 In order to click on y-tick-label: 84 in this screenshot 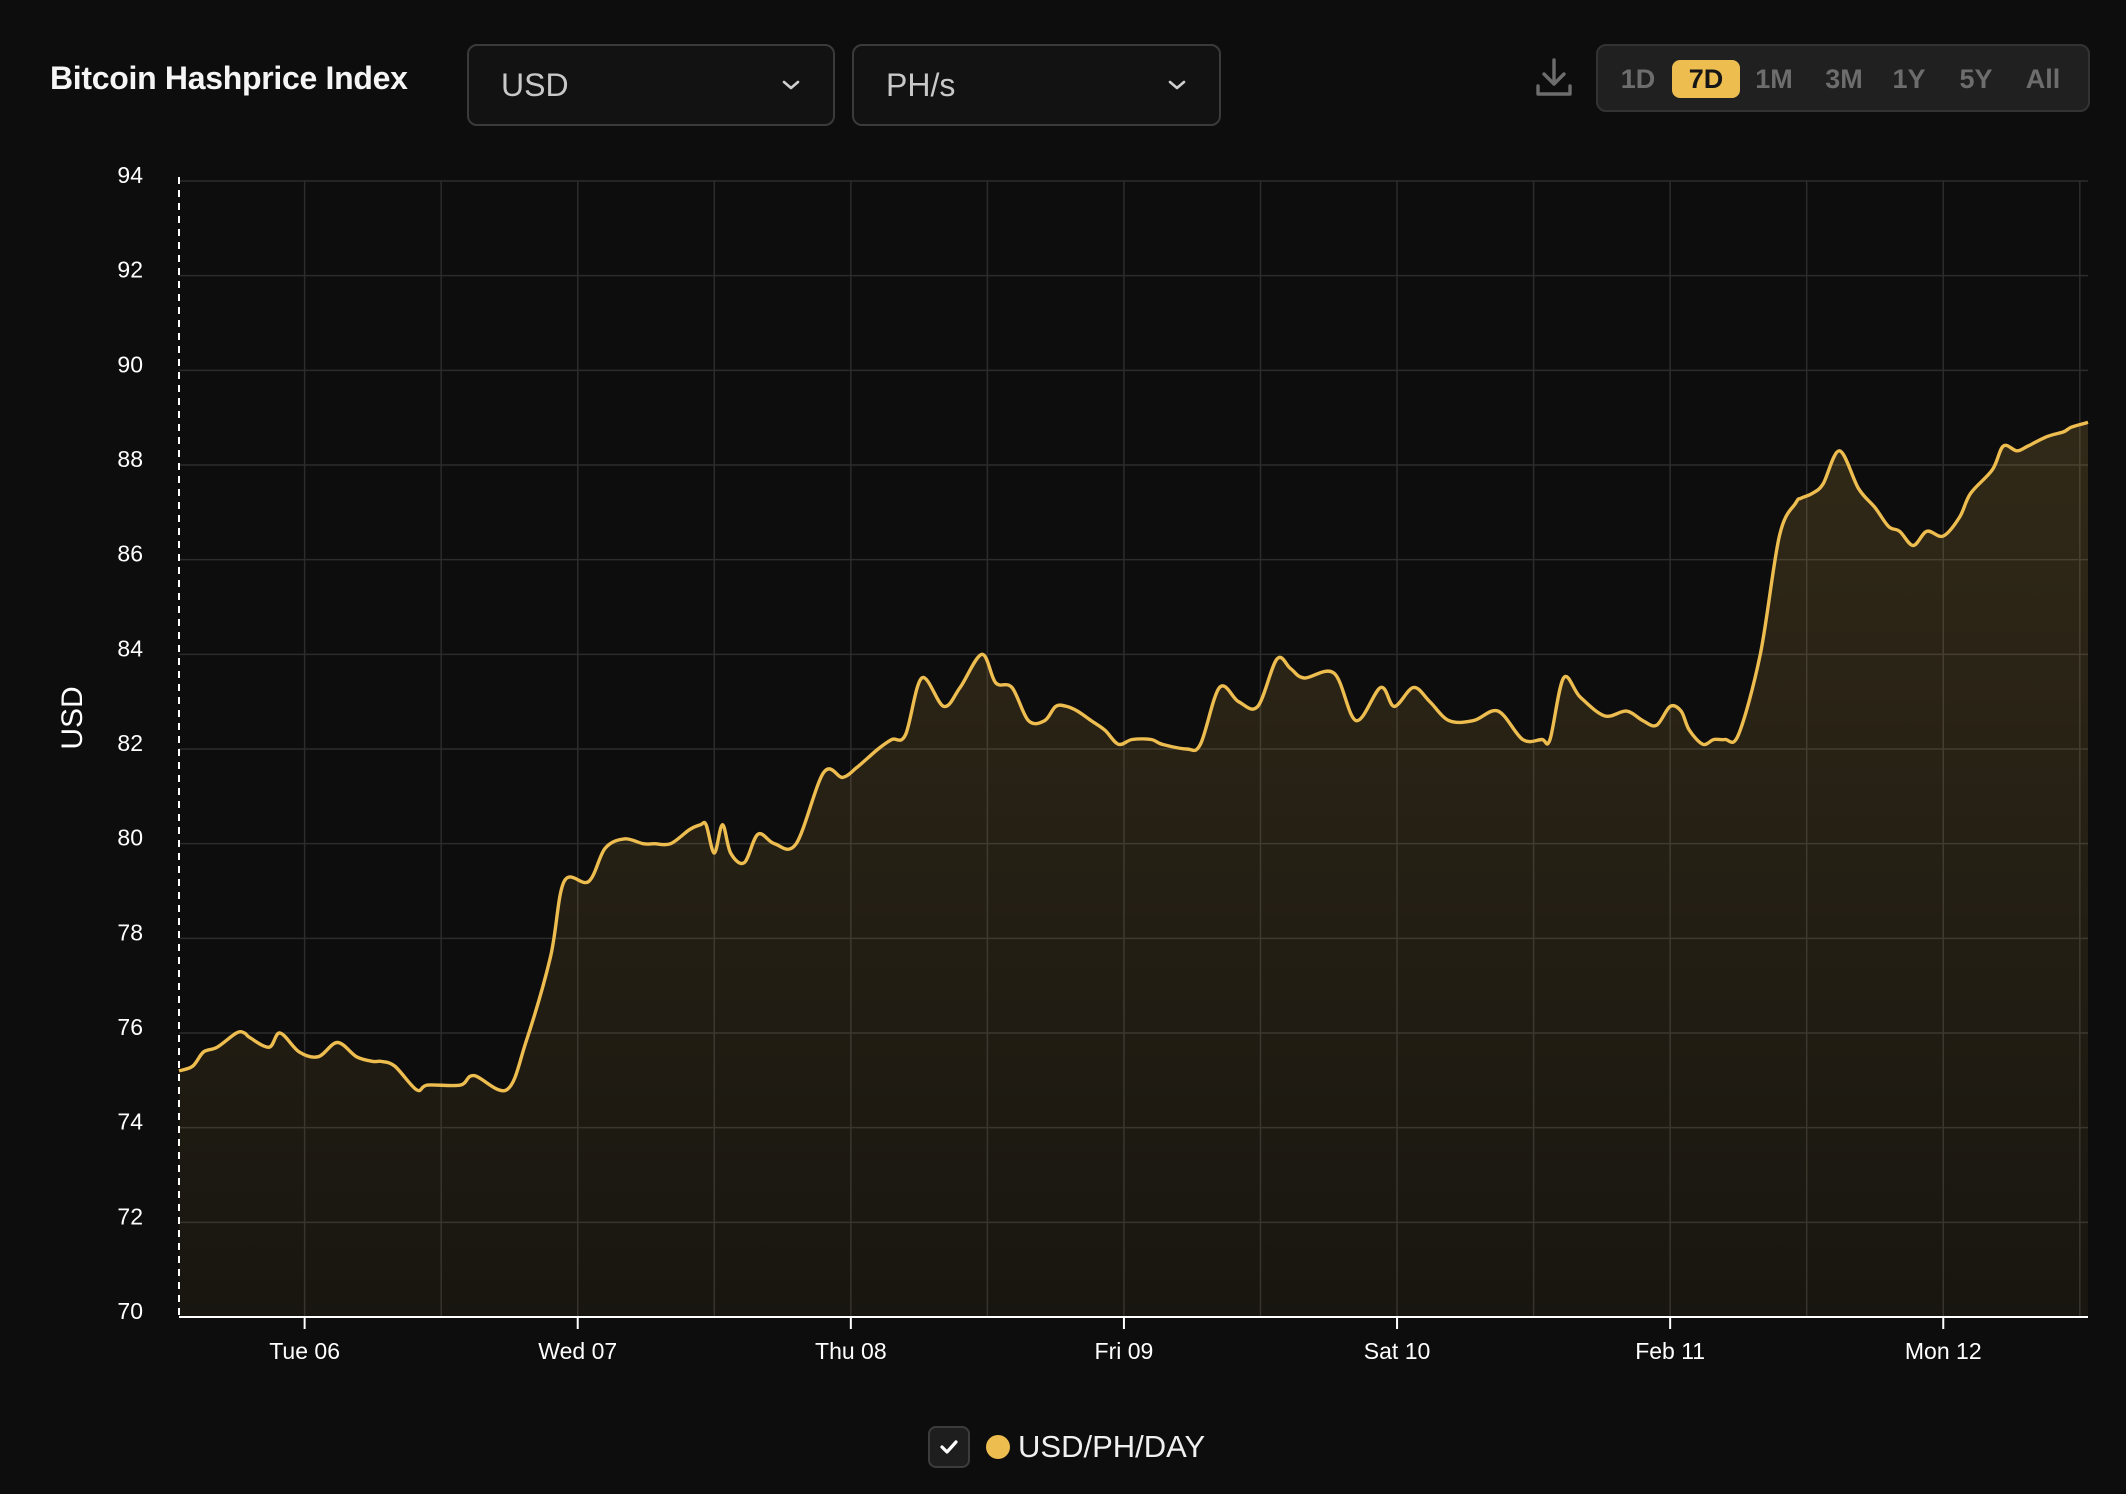, I will do `click(130, 648)`.